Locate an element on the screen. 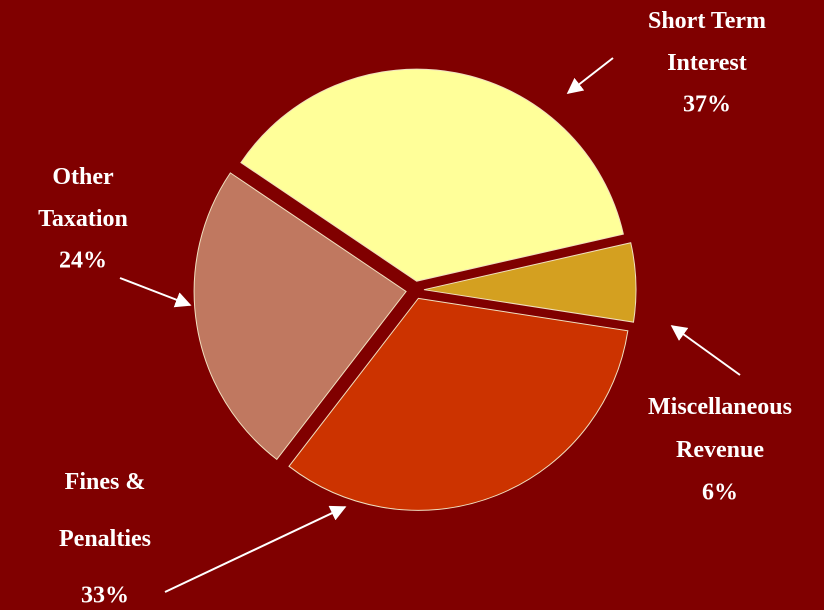 The height and width of the screenshot is (610, 824). slice-percent: 24% is located at coordinates (83, 261).